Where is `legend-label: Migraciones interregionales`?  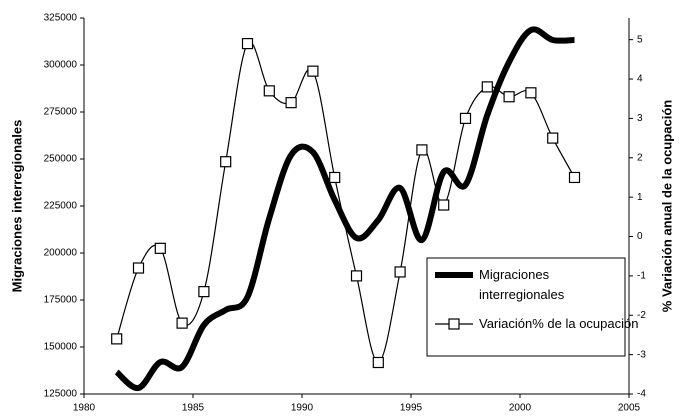 legend-label: Migraciones interregionales is located at coordinates (522, 284).